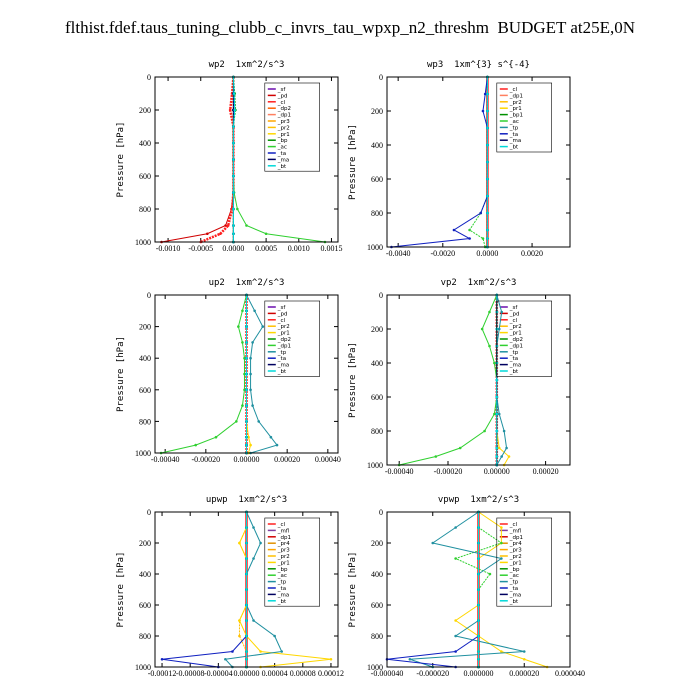 The image size is (700, 700). I want to click on legend-label: _ac, so click(282, 148).